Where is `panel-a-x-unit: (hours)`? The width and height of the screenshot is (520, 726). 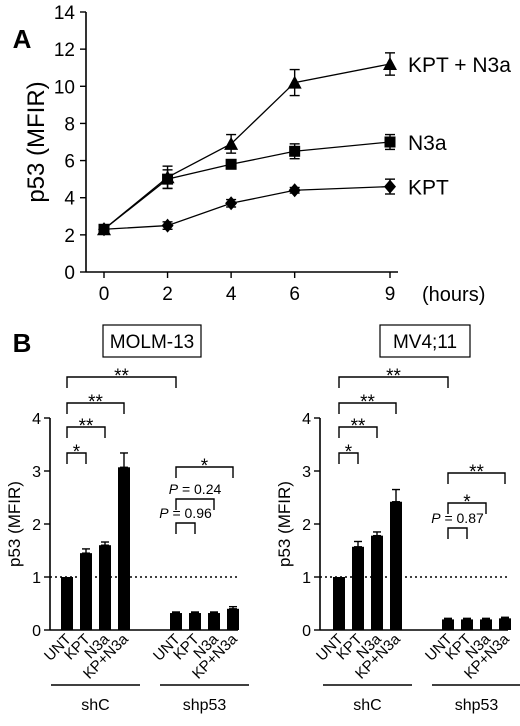 panel-a-x-unit: (hours) is located at coordinates (453, 295).